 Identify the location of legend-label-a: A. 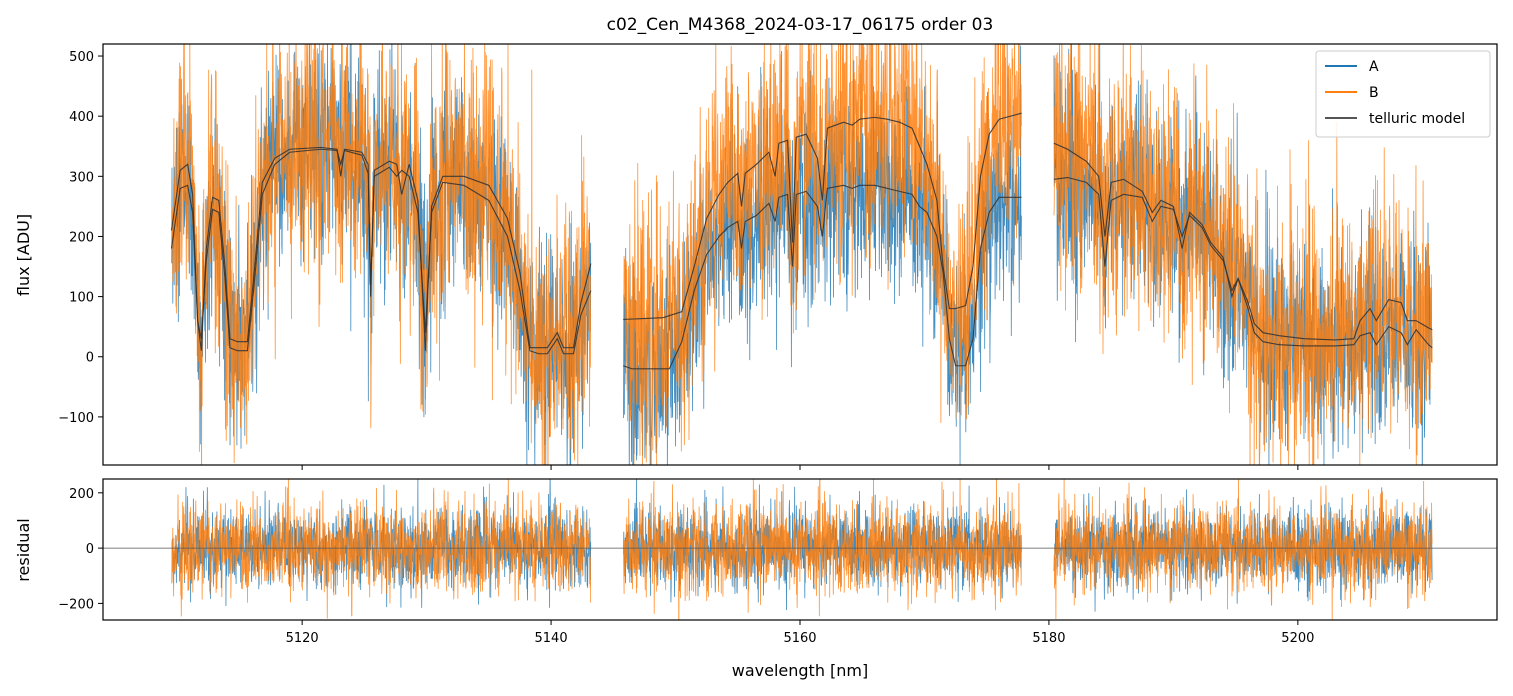
(1374, 67).